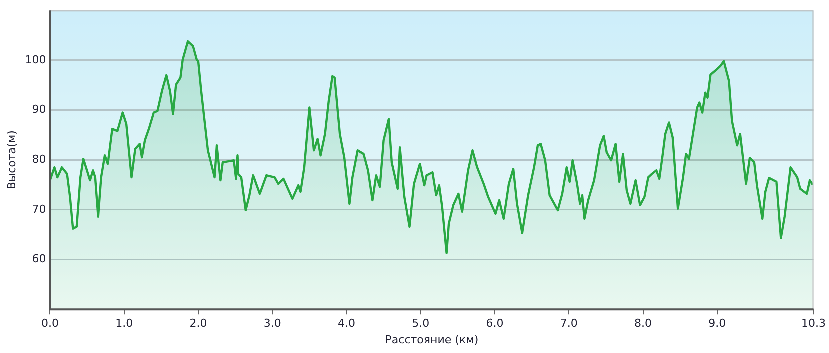 The height and width of the screenshot is (353, 829). I want to click on x-axis-title: Расстояние (км), so click(432, 339).